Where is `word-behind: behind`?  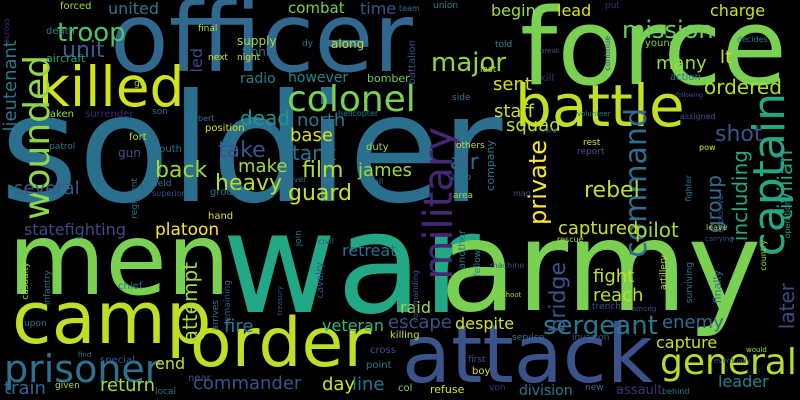 word-behind: behind is located at coordinates (676, 391).